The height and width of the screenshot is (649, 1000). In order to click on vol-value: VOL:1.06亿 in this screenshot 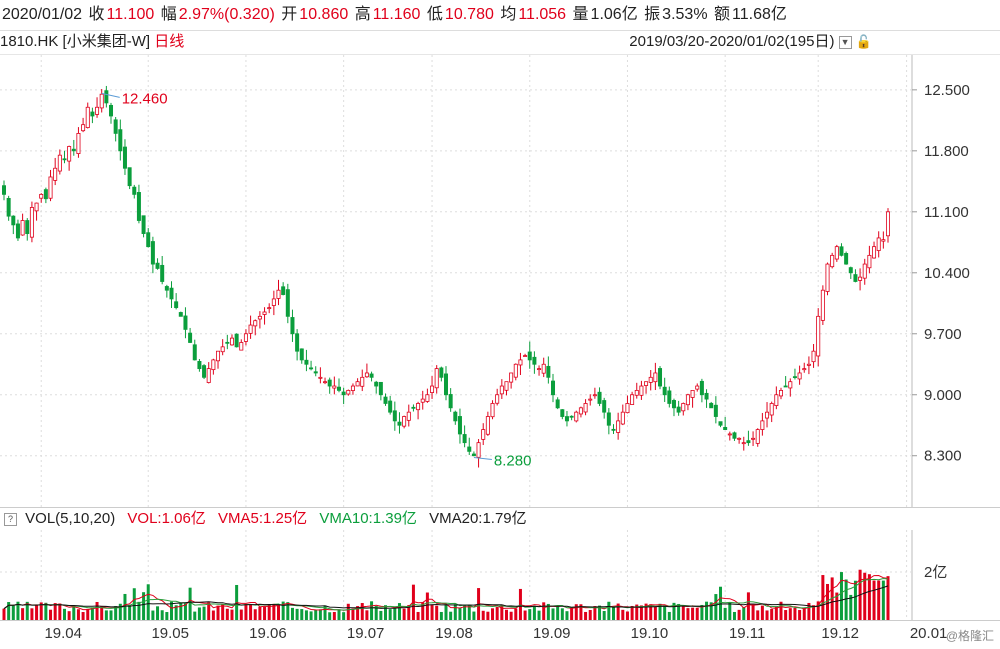, I will do `click(166, 518)`.